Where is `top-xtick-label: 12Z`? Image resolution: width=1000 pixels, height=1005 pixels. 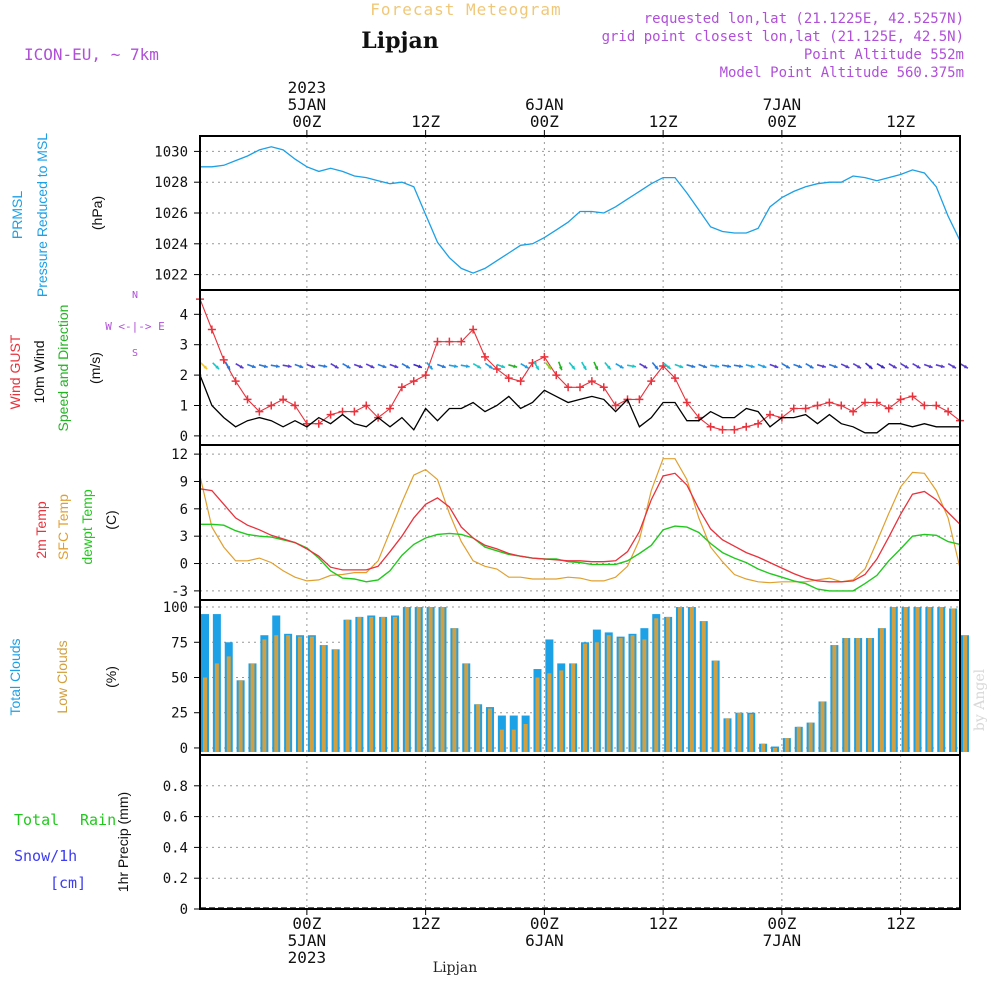
top-xtick-label: 12Z is located at coordinates (663, 121).